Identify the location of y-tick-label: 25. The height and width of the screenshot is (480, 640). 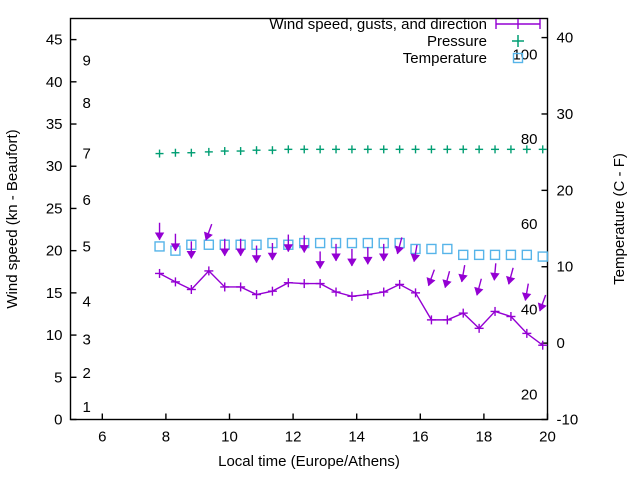
(54, 208).